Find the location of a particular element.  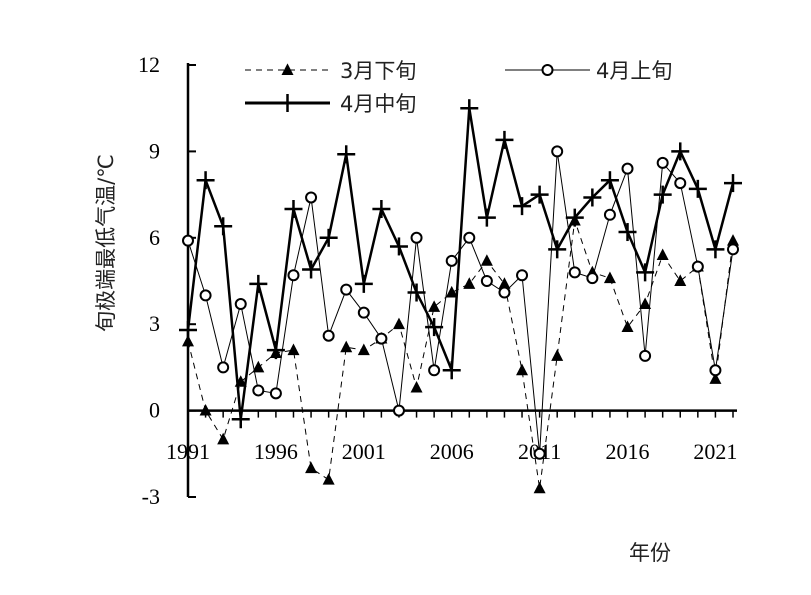

legend-label: 4月中旬 is located at coordinates (378, 104).